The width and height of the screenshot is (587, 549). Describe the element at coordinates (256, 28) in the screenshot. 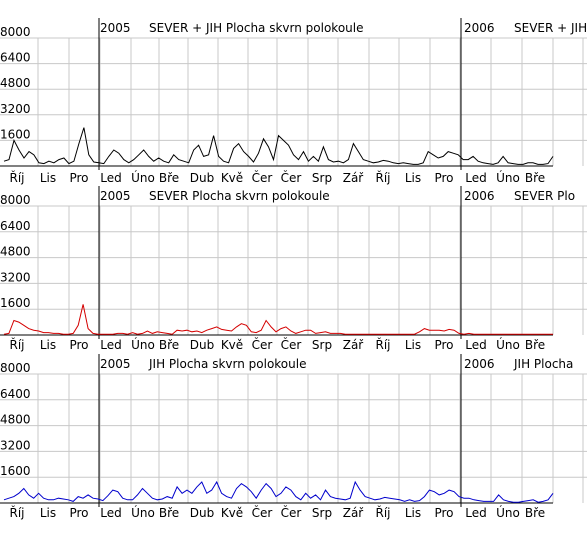

I see `panel-title: SEVER + JIH Plocha skvrn polokoule` at that location.